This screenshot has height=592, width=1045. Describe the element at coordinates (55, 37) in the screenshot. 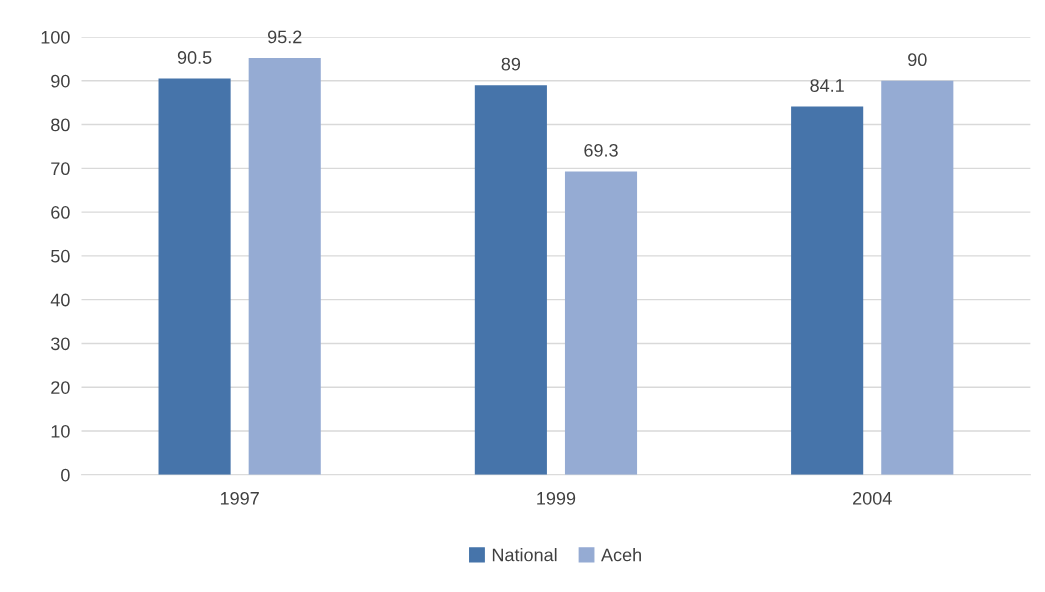

I see `y-tick-label: 100` at that location.